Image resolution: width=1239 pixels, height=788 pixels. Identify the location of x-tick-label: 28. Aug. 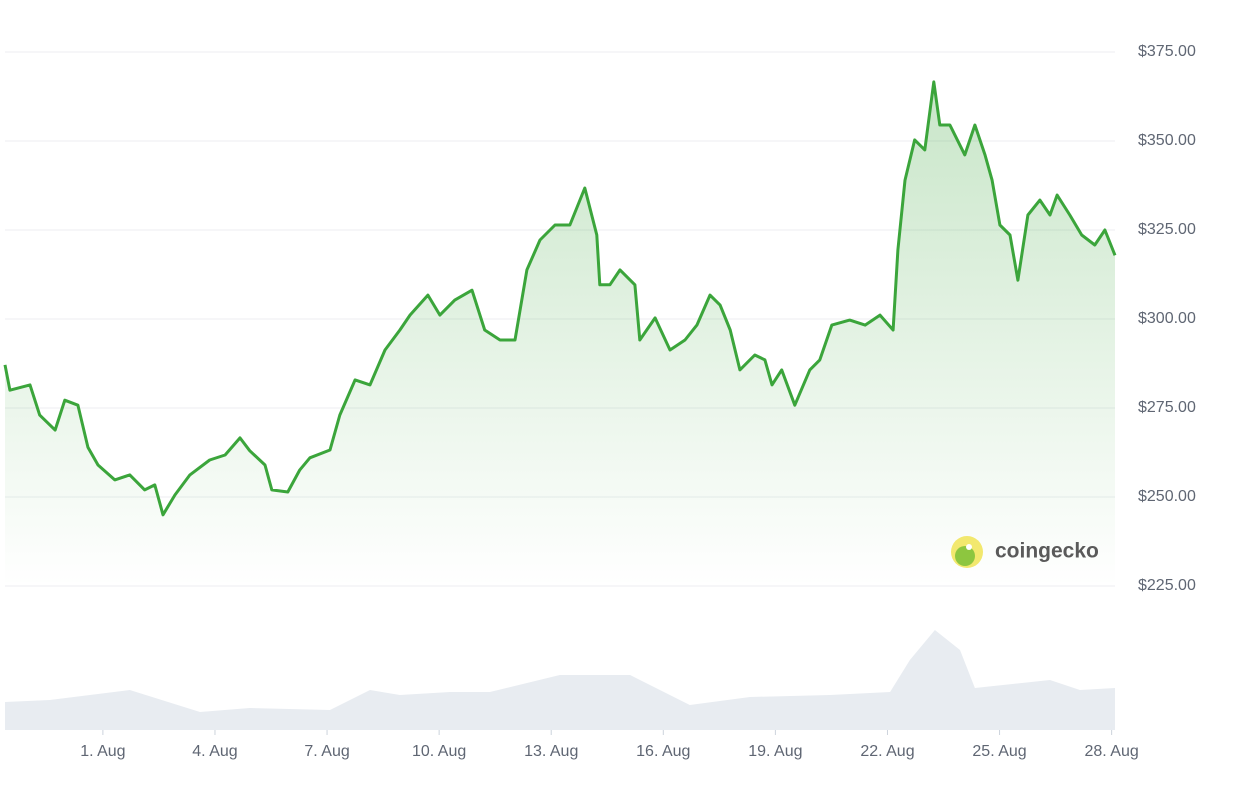
(1111, 751).